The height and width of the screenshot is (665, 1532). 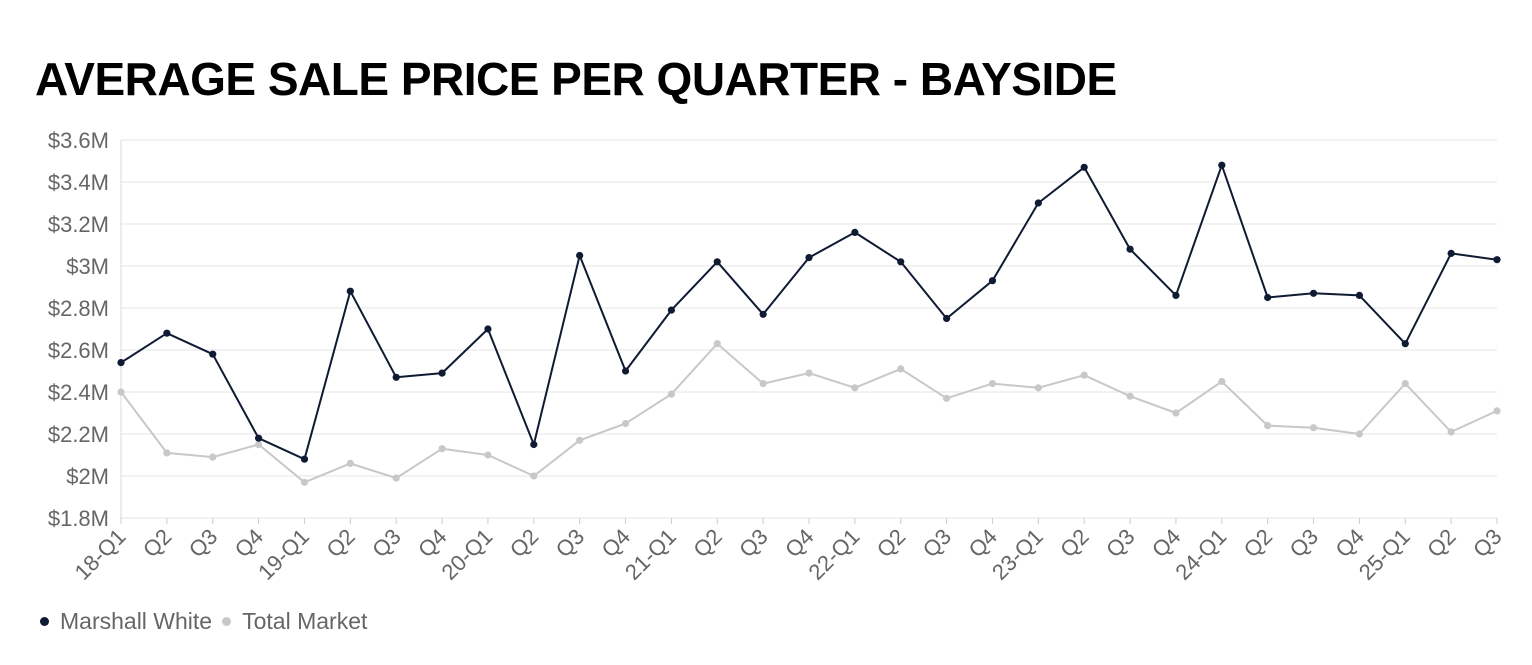 I want to click on legend-item-total-market: Total Market, so click(x=294, y=621).